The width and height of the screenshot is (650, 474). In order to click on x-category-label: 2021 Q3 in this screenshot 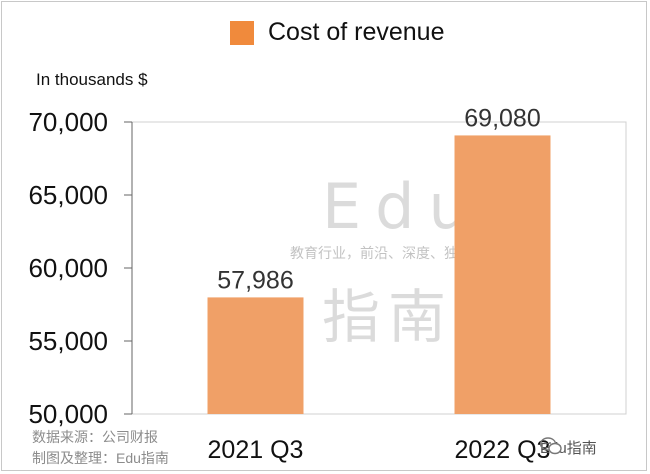, I will do `click(256, 450)`.